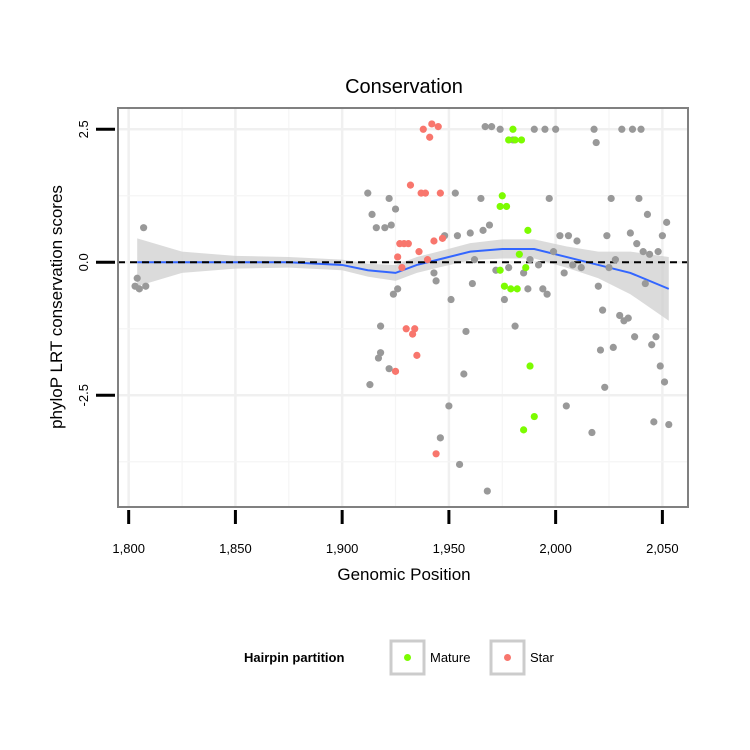  I want to click on confidence-band-area, so click(403, 279).